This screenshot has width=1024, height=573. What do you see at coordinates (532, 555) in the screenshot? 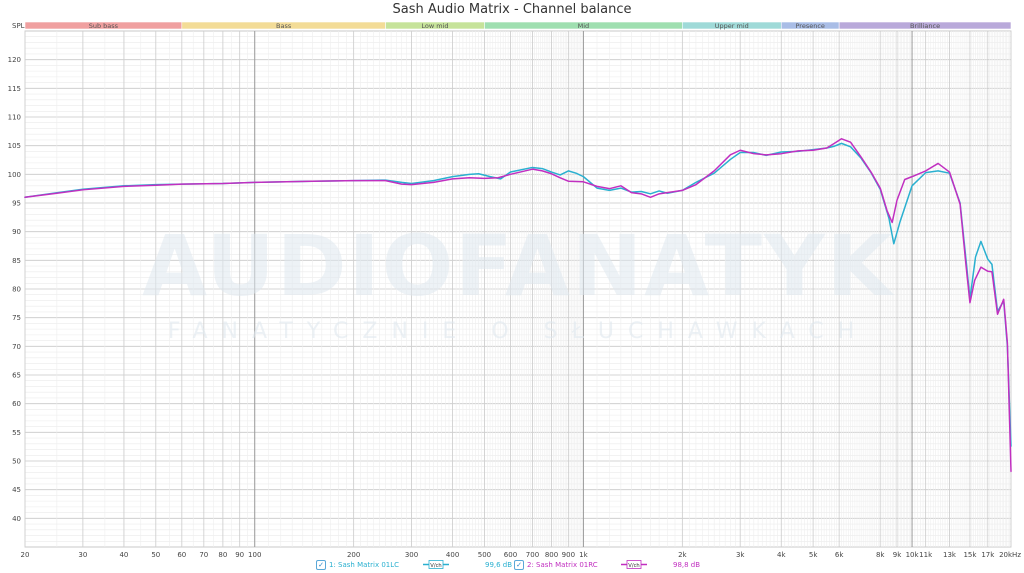
I see `x-tick-label: 700` at bounding box center [532, 555].